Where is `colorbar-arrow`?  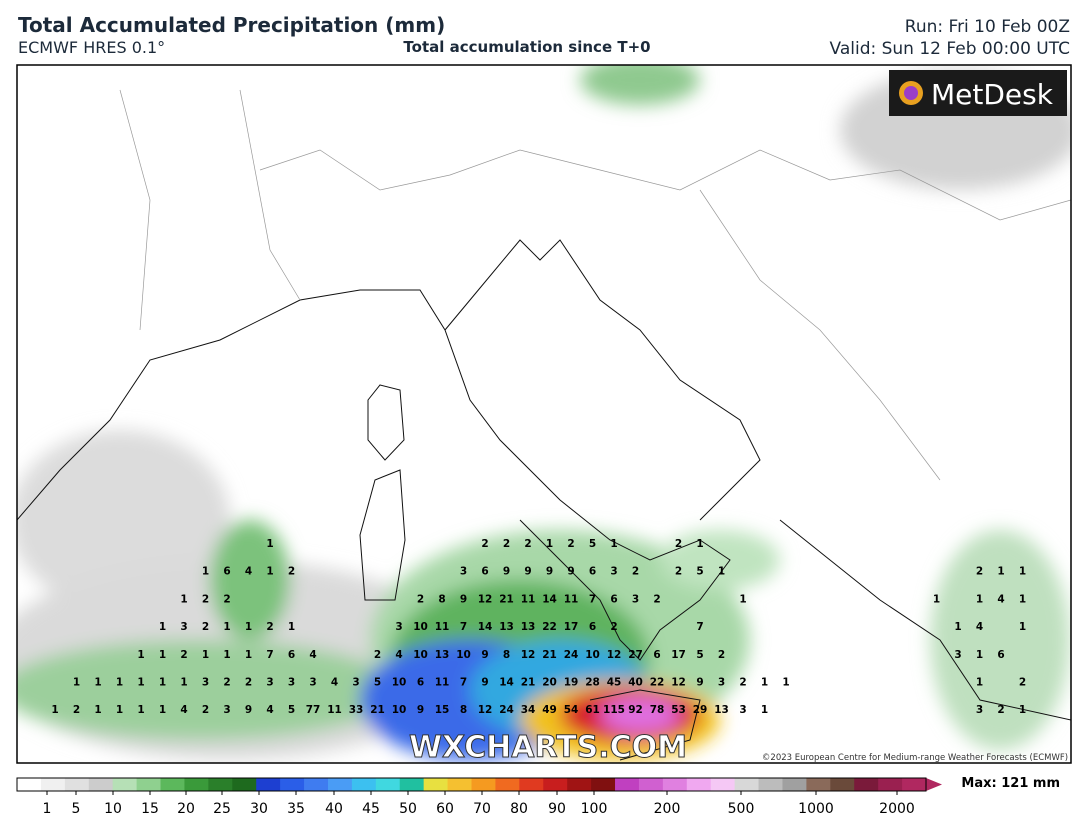 colorbar-arrow is located at coordinates (934, 784).